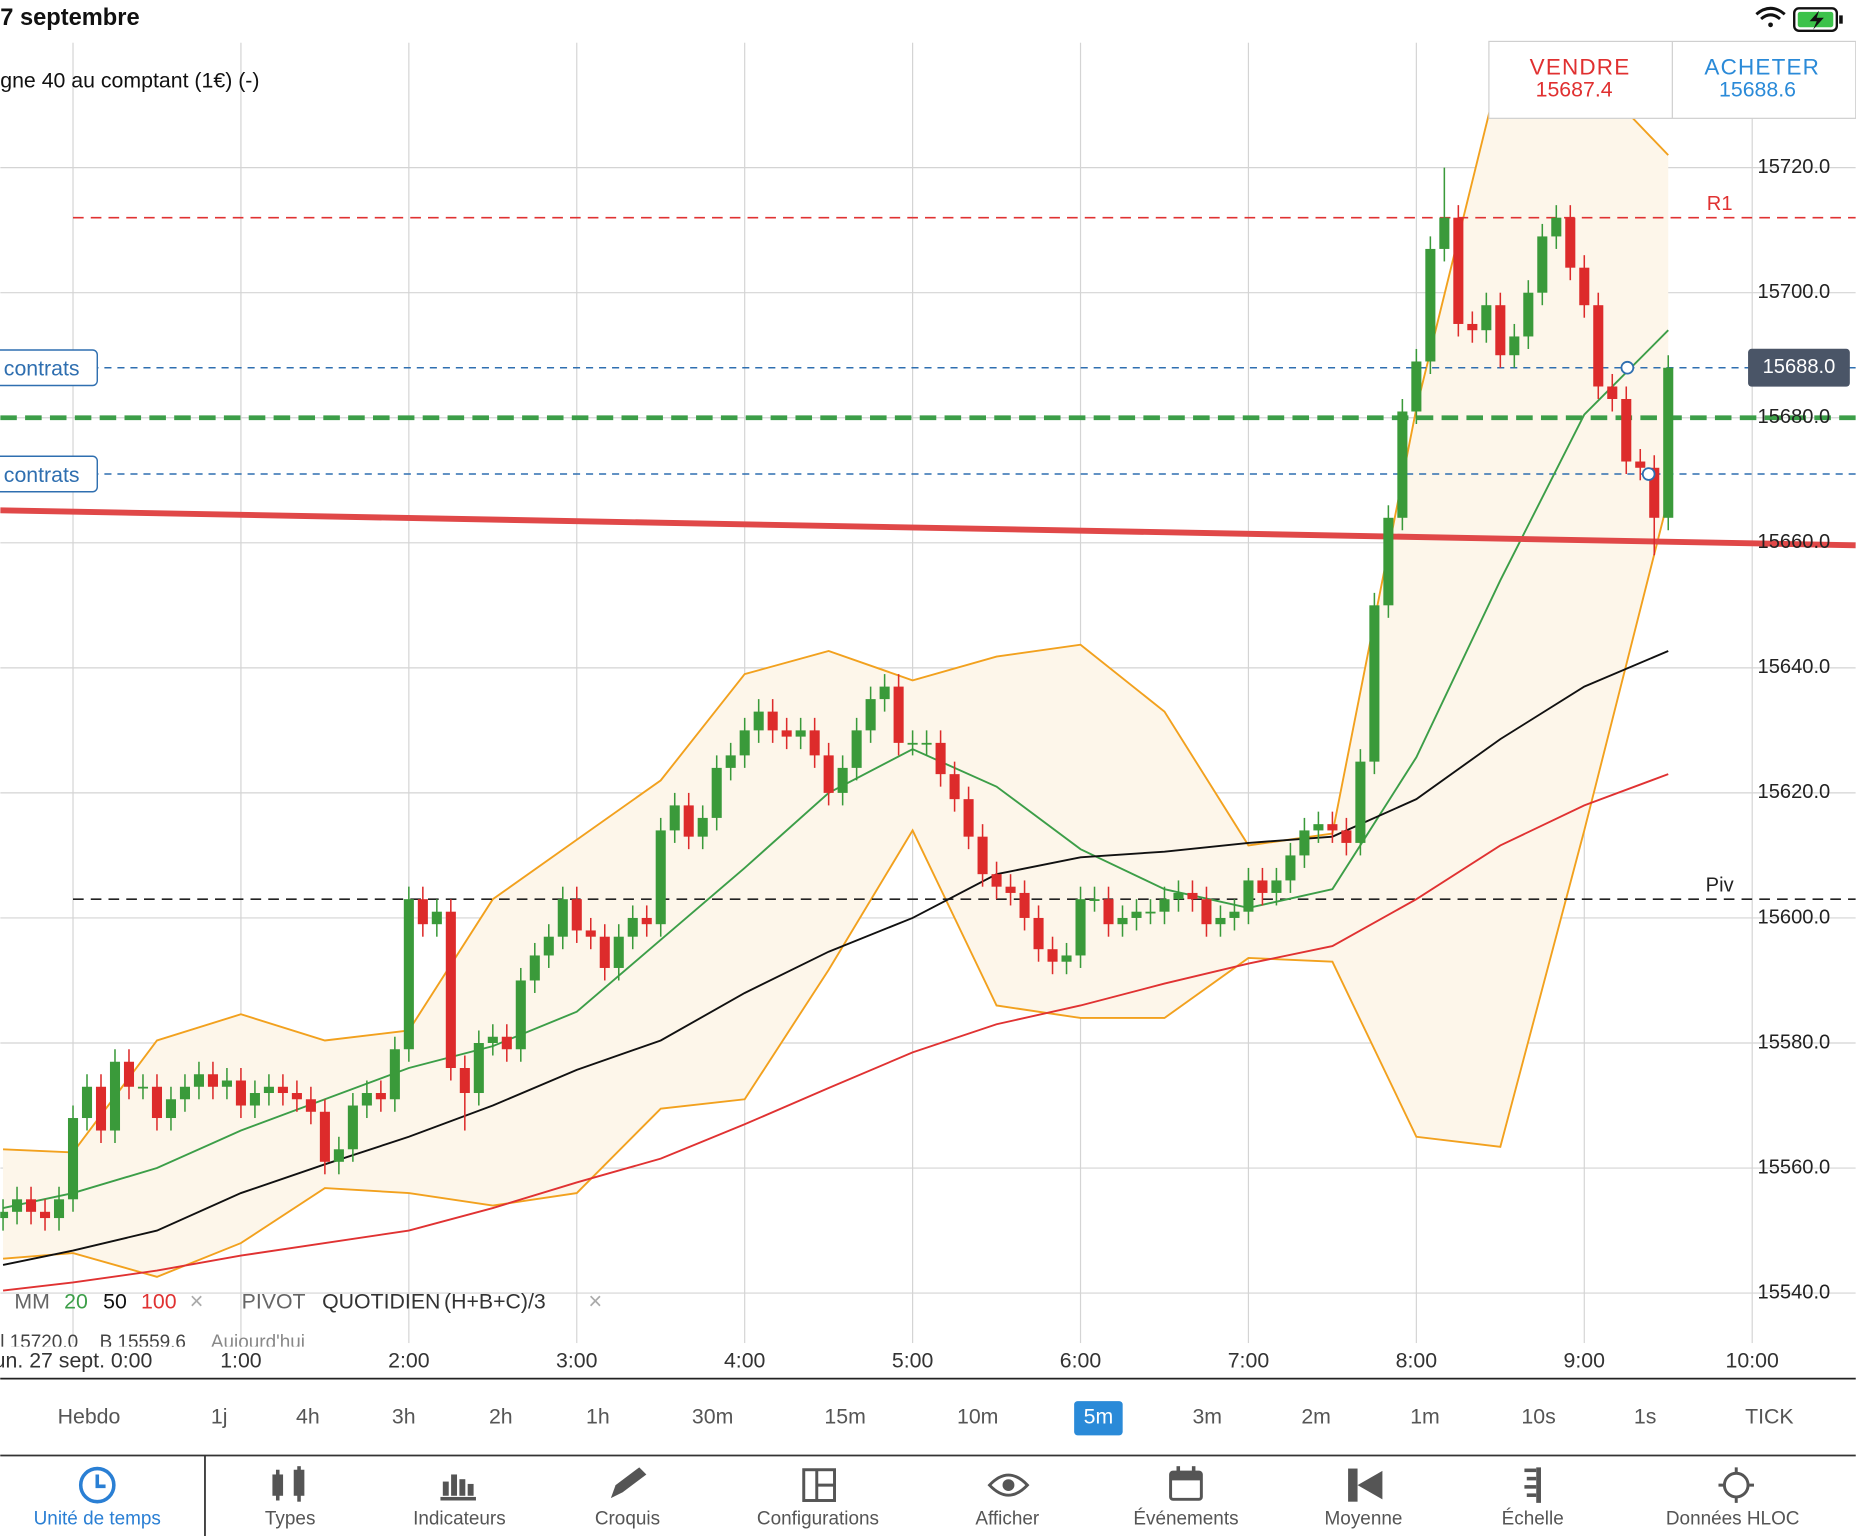 This screenshot has width=1856, height=1536. I want to click on timeframe: 1h, so click(598, 1416).